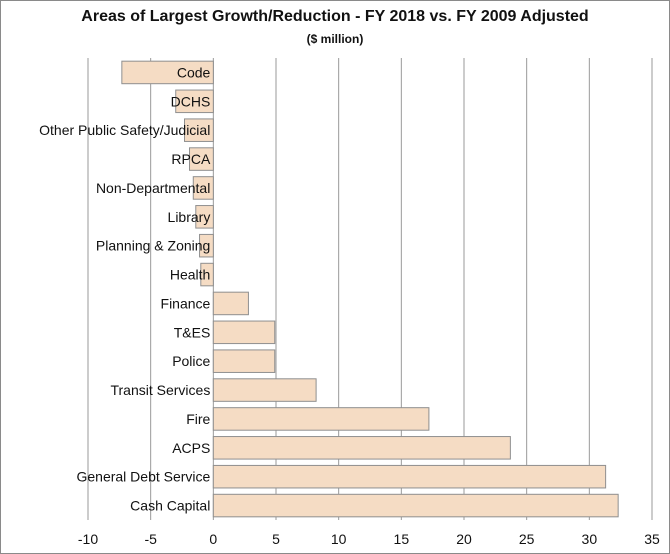 The image size is (670, 554). What do you see at coordinates (192, 332) in the screenshot?
I see `category-label: T&ES` at bounding box center [192, 332].